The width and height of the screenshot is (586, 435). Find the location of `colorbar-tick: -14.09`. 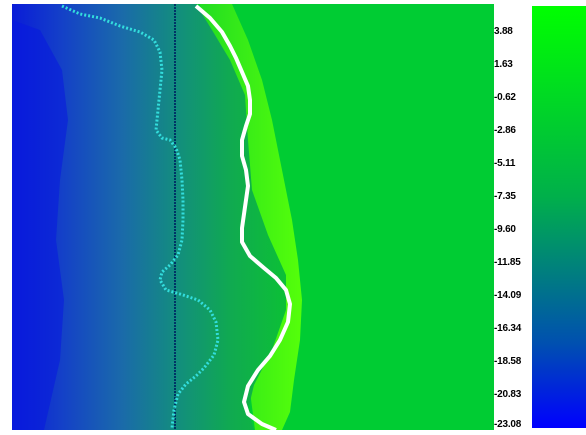

colorbar-tick: -14.09 is located at coordinates (508, 295).